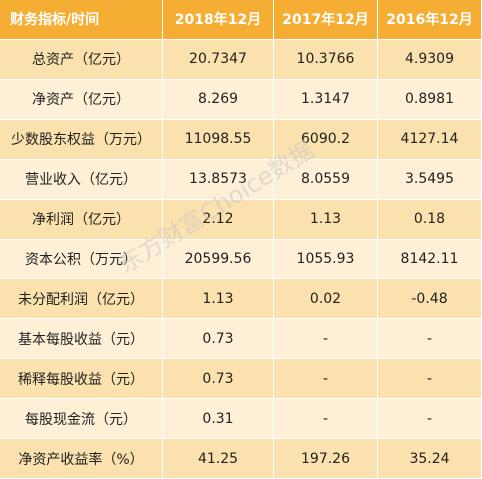 The height and width of the screenshot is (479, 482). I want to click on cell-value: 4.9309, so click(430, 59).